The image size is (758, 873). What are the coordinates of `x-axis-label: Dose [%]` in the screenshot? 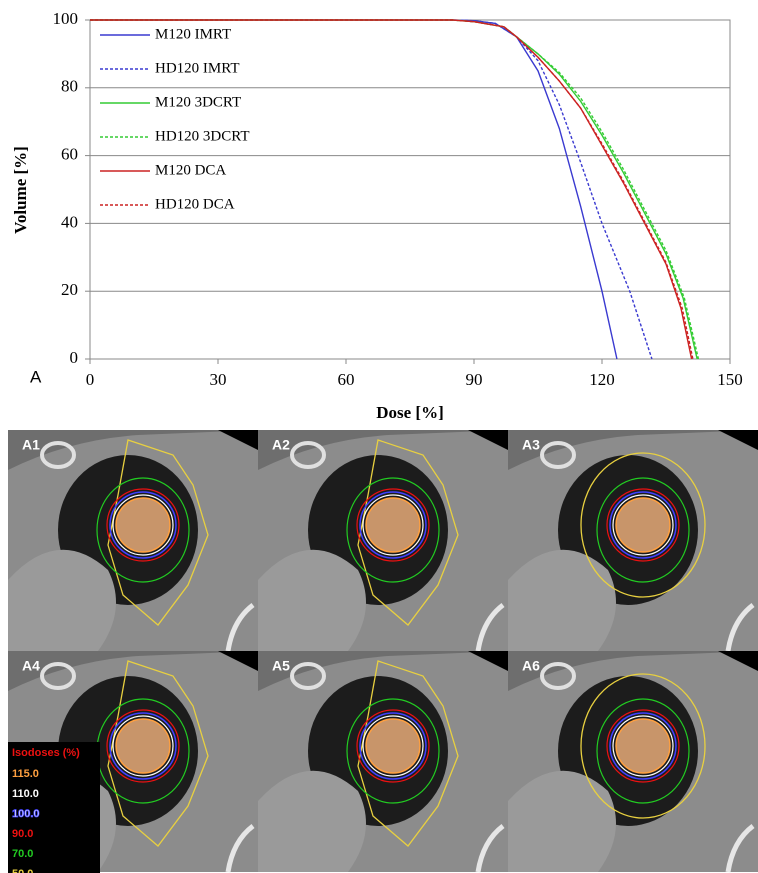 It's located at (410, 412).